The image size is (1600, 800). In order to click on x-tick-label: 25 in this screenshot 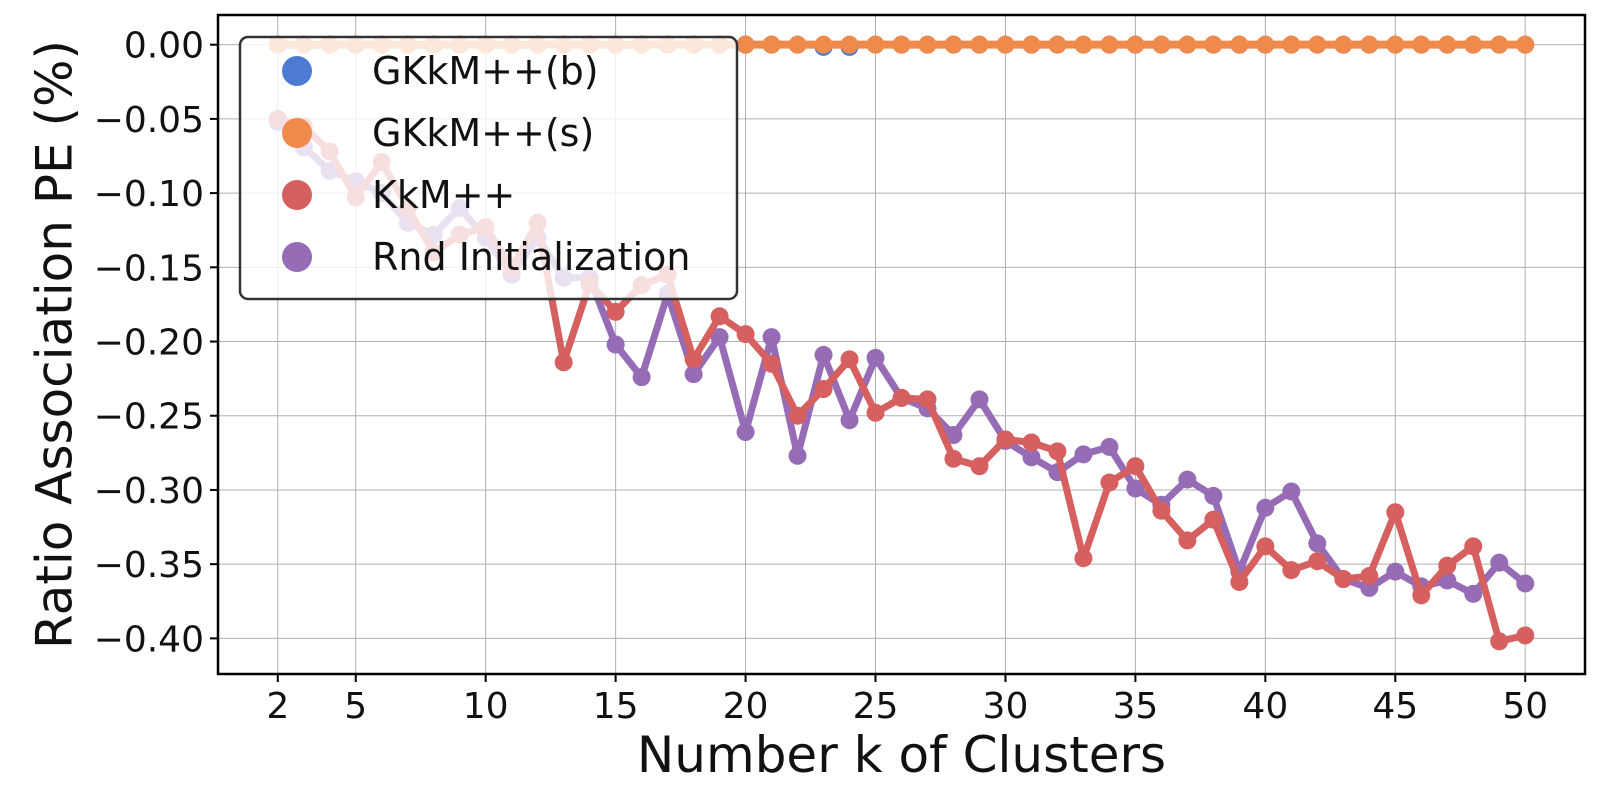, I will do `click(876, 706)`.